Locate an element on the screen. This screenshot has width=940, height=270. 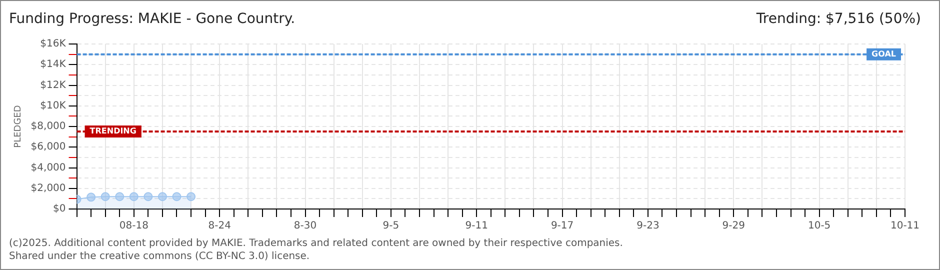
ref-line-label: TRENDING is located at coordinates (113, 131).